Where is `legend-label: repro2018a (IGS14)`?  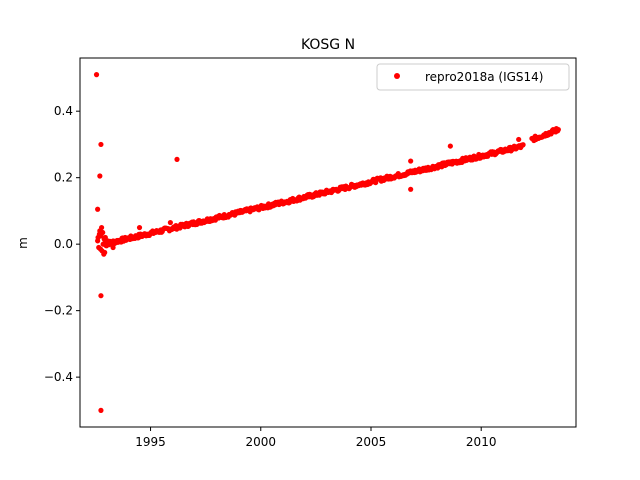 legend-label: repro2018a (IGS14) is located at coordinates (484, 77).